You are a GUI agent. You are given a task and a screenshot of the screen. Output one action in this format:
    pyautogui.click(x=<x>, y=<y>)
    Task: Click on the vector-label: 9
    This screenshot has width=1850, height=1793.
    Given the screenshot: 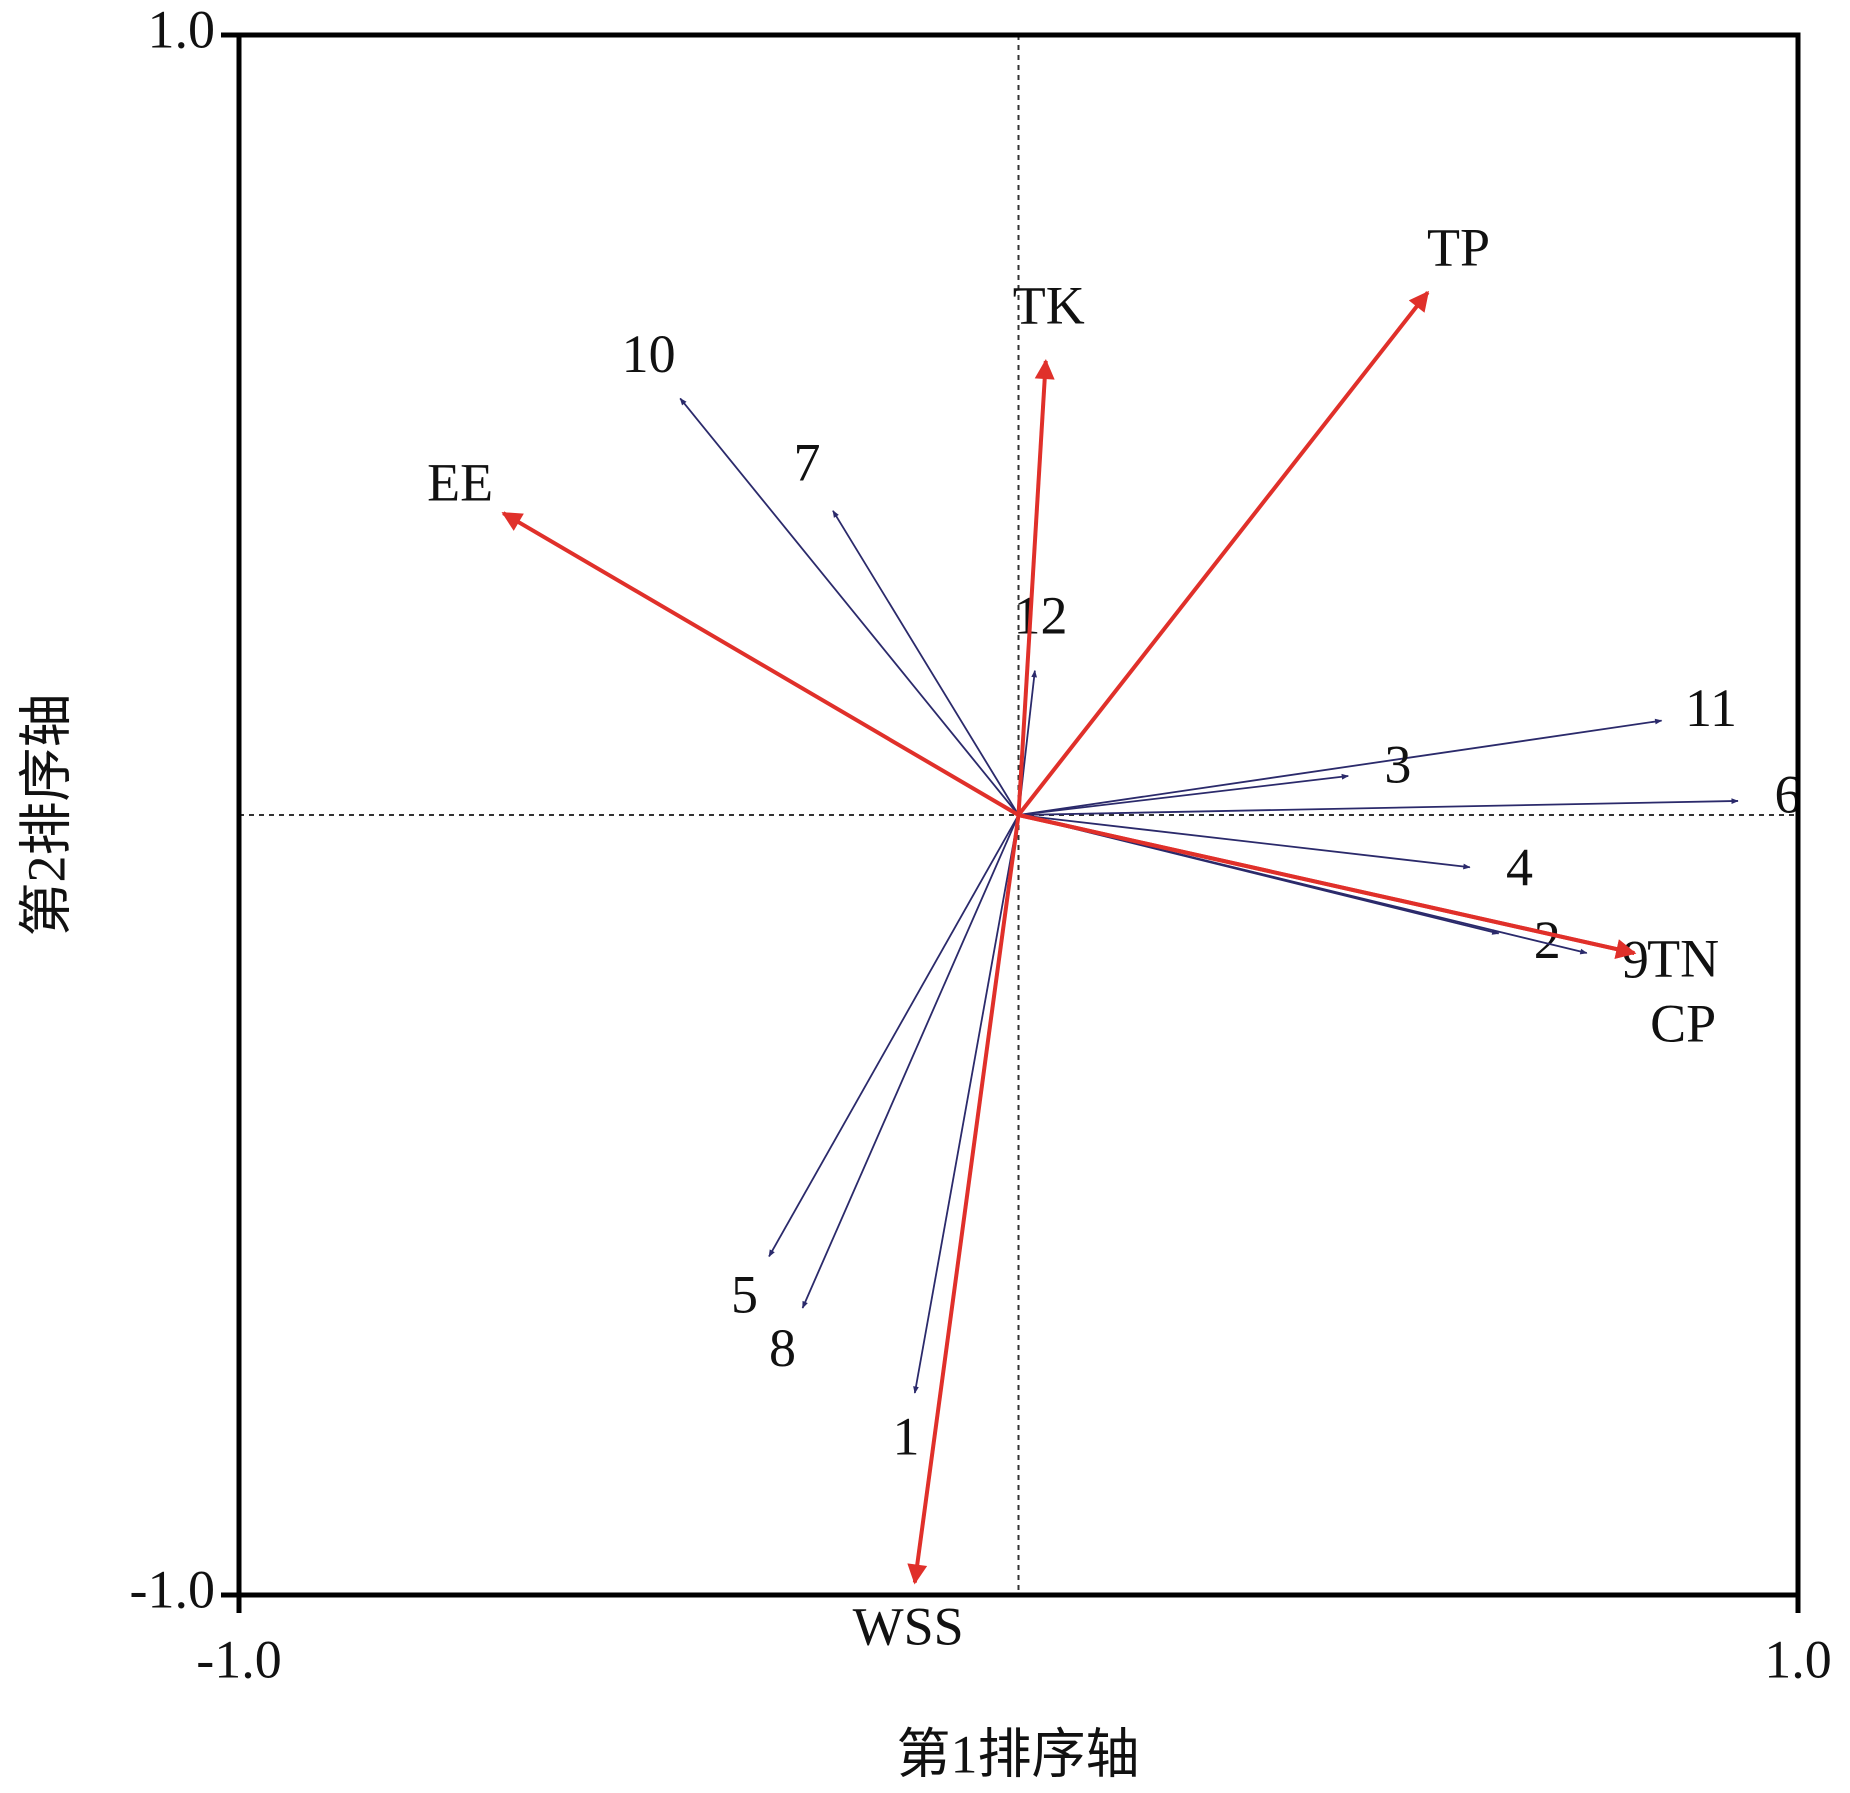 What is the action you would take?
    pyautogui.click(x=1635, y=959)
    